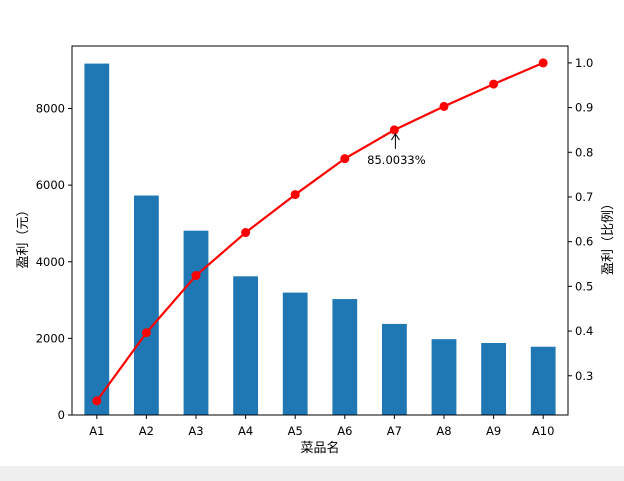 Image resolution: width=624 pixels, height=481 pixels. What do you see at coordinates (394, 369) in the screenshot?
I see `bar-A7` at bounding box center [394, 369].